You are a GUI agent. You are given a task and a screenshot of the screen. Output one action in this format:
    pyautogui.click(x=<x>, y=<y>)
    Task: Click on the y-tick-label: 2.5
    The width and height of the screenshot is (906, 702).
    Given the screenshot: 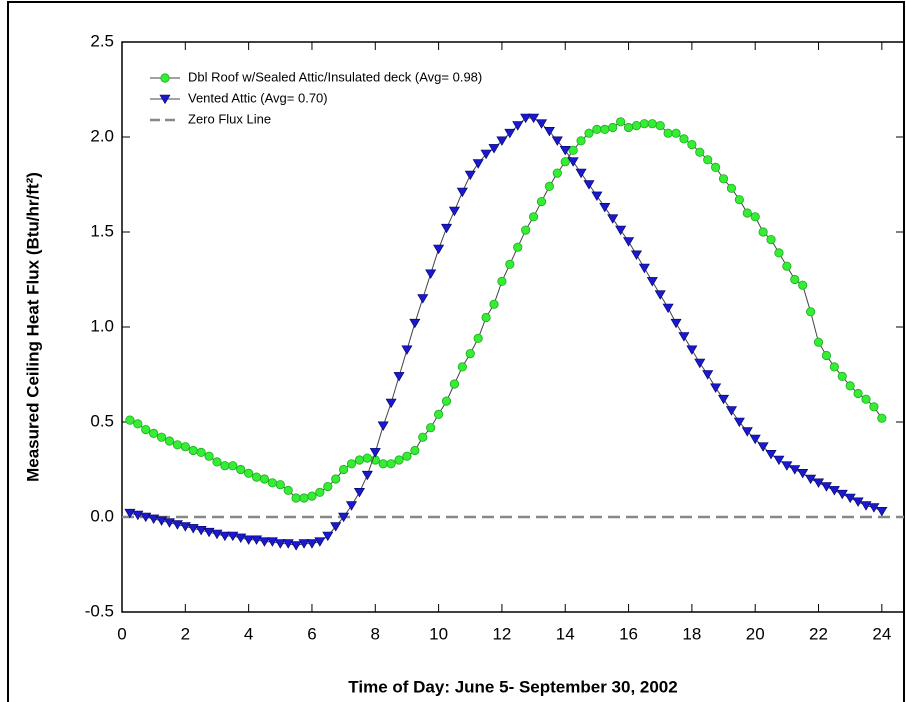 What is the action you would take?
    pyautogui.click(x=102, y=40)
    